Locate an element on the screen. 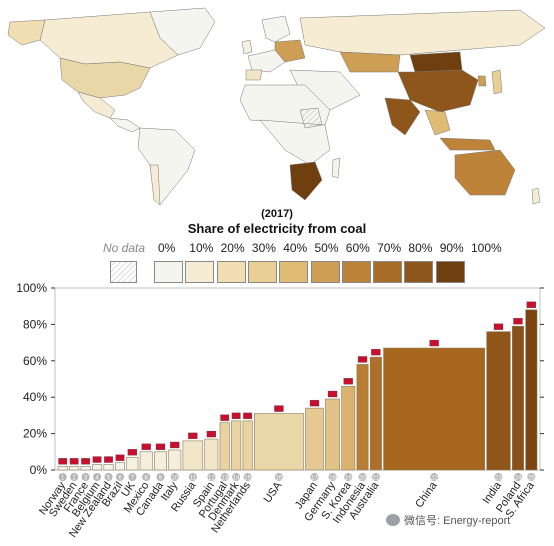 The width and height of the screenshot is (554, 546). watermark: 微信号: Energy-report is located at coordinates (448, 520).